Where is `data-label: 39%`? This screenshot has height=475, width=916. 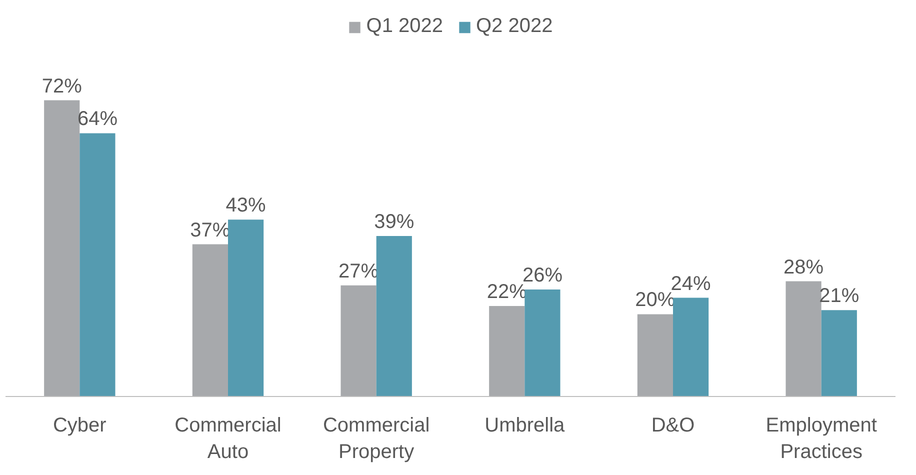 data-label: 39% is located at coordinates (394, 222).